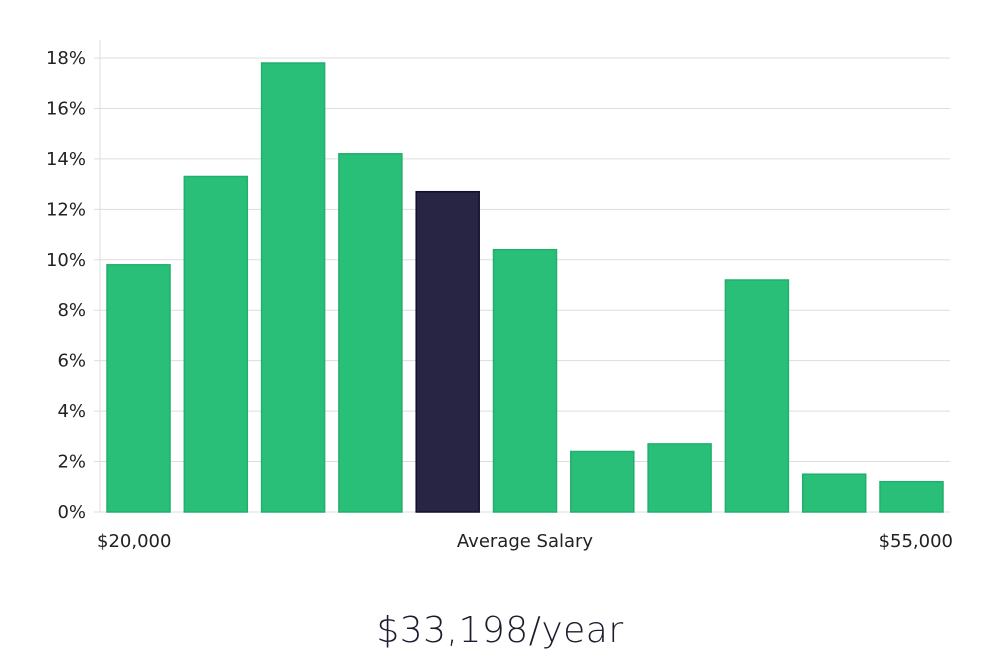  Describe the element at coordinates (66, 108) in the screenshot. I see `y-tick-label: 16%` at that location.